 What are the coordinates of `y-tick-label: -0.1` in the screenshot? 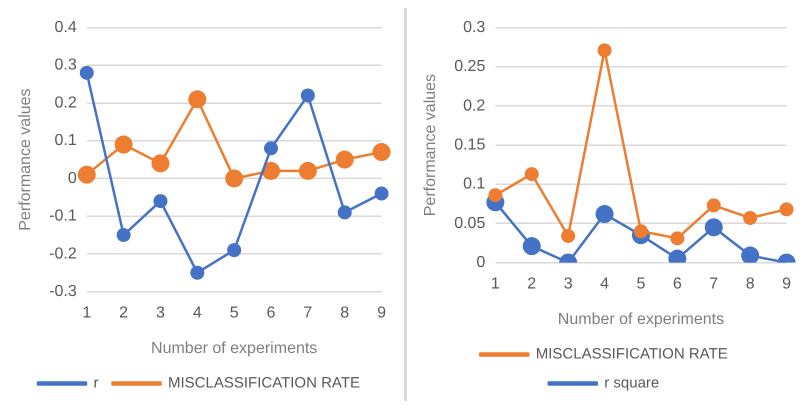 It's located at (63, 216).